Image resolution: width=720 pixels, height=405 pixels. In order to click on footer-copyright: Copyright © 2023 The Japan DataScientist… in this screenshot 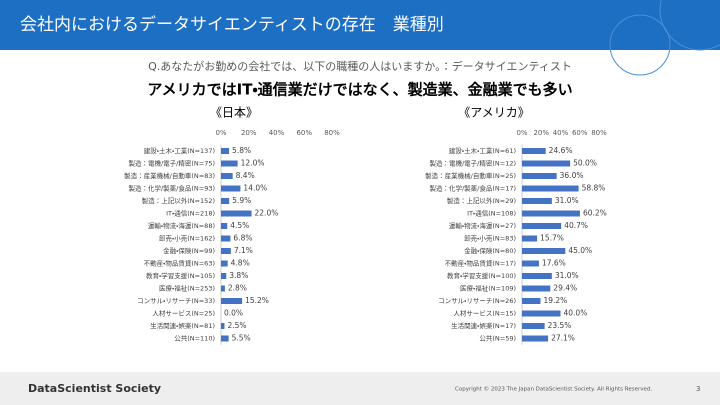, I will do `click(553, 389)`.